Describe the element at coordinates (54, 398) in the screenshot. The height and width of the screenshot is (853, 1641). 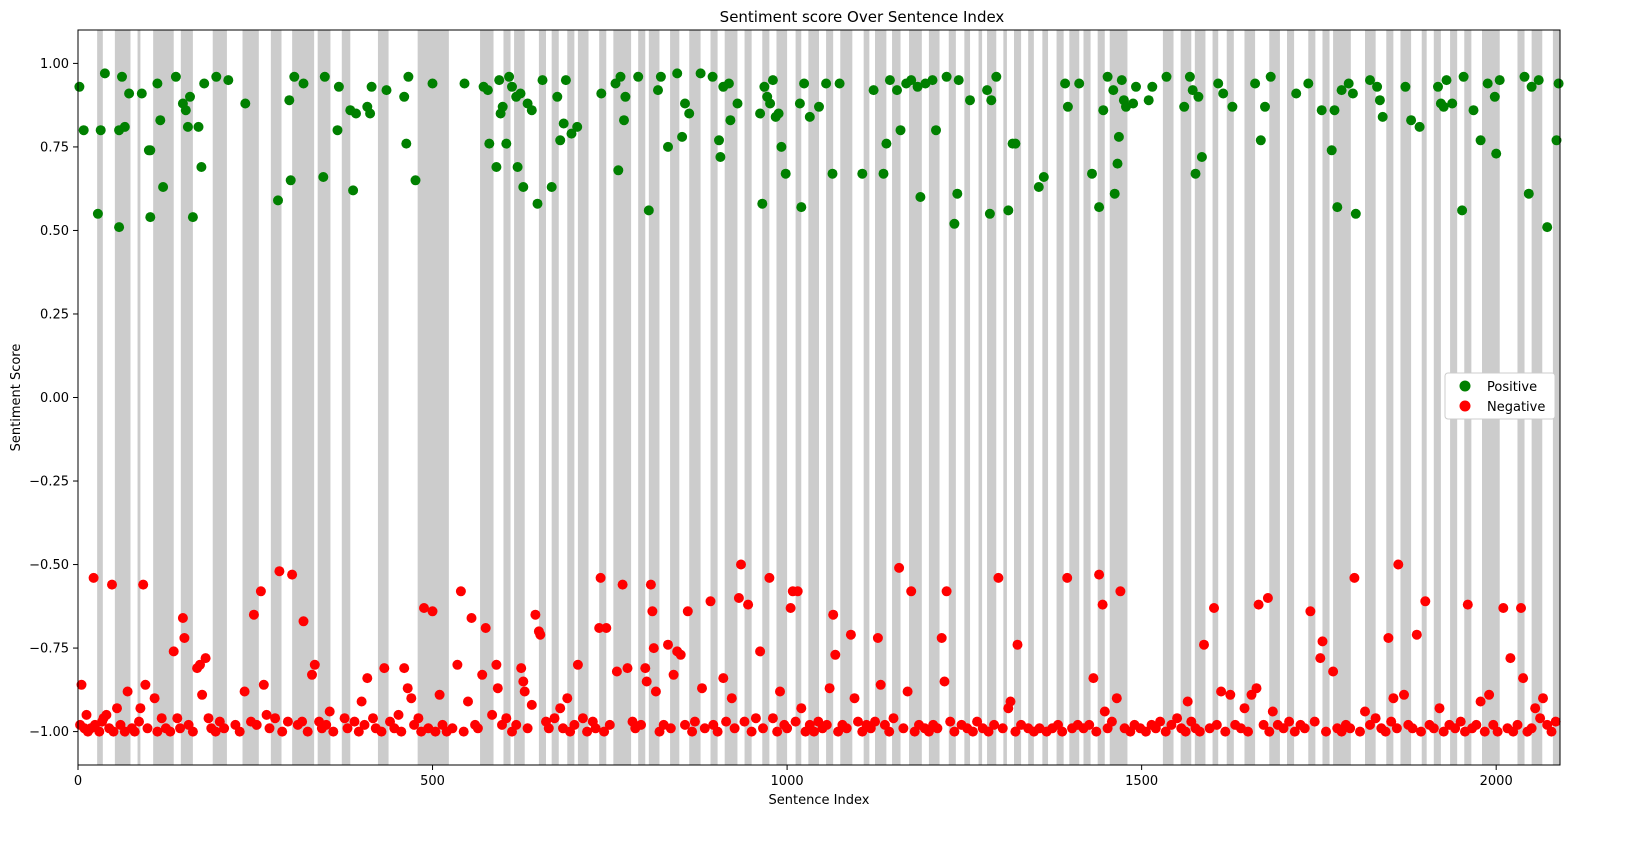
I see `y-tick-label: 0.00` at that location.